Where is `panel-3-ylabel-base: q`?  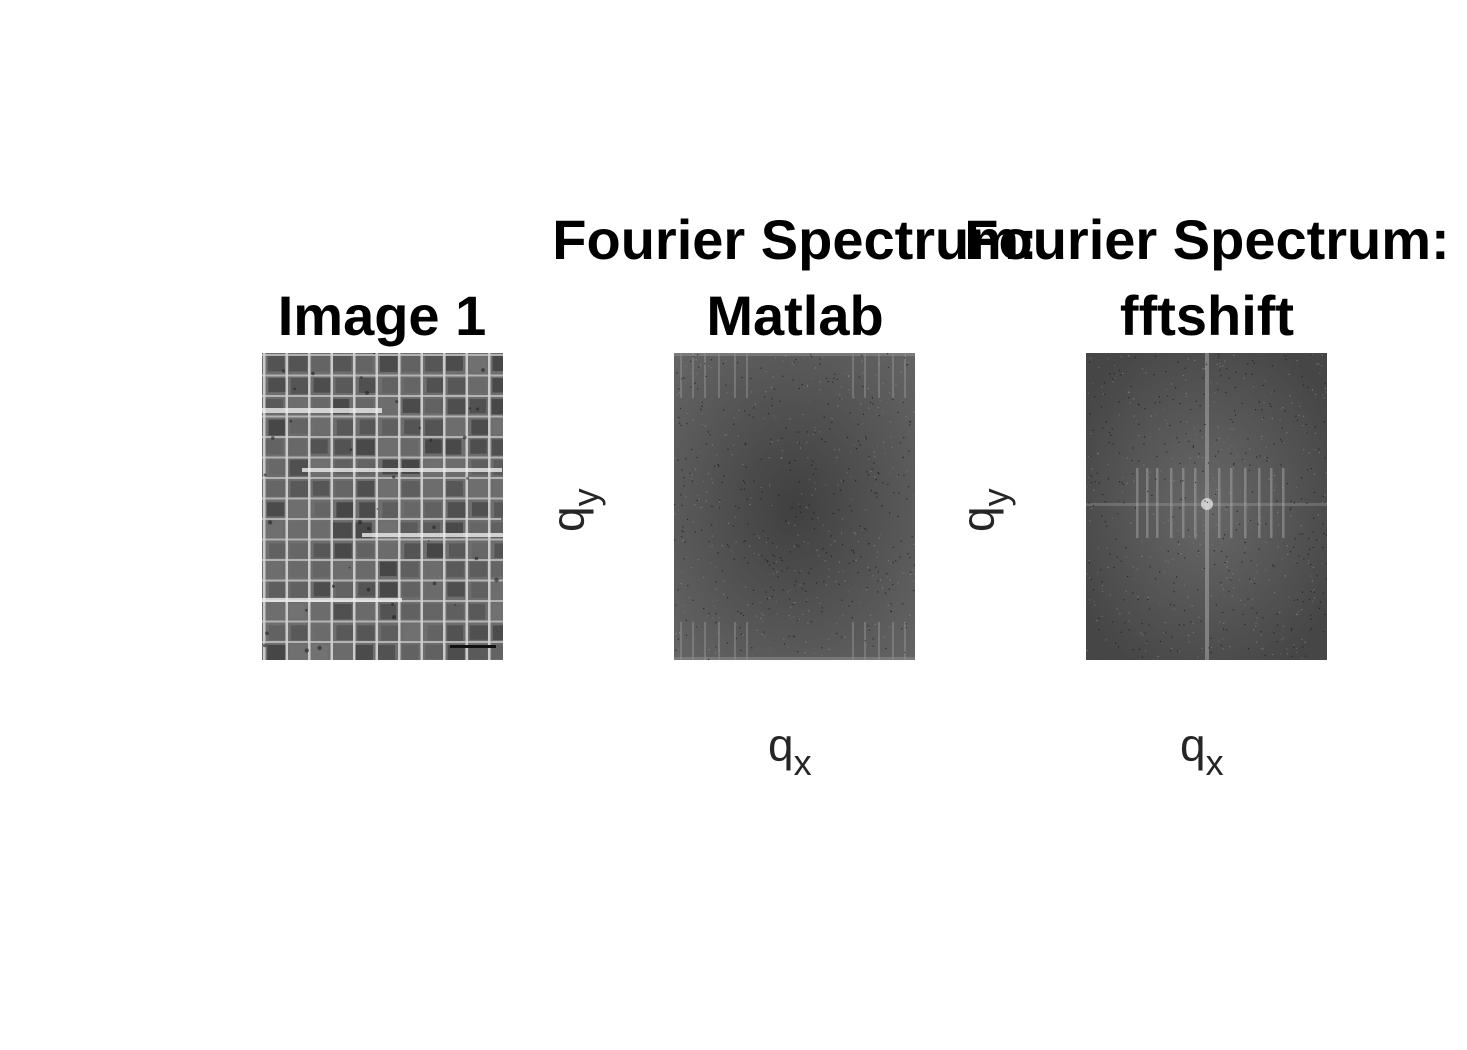 panel-3-ylabel-base: q is located at coordinates (978, 519).